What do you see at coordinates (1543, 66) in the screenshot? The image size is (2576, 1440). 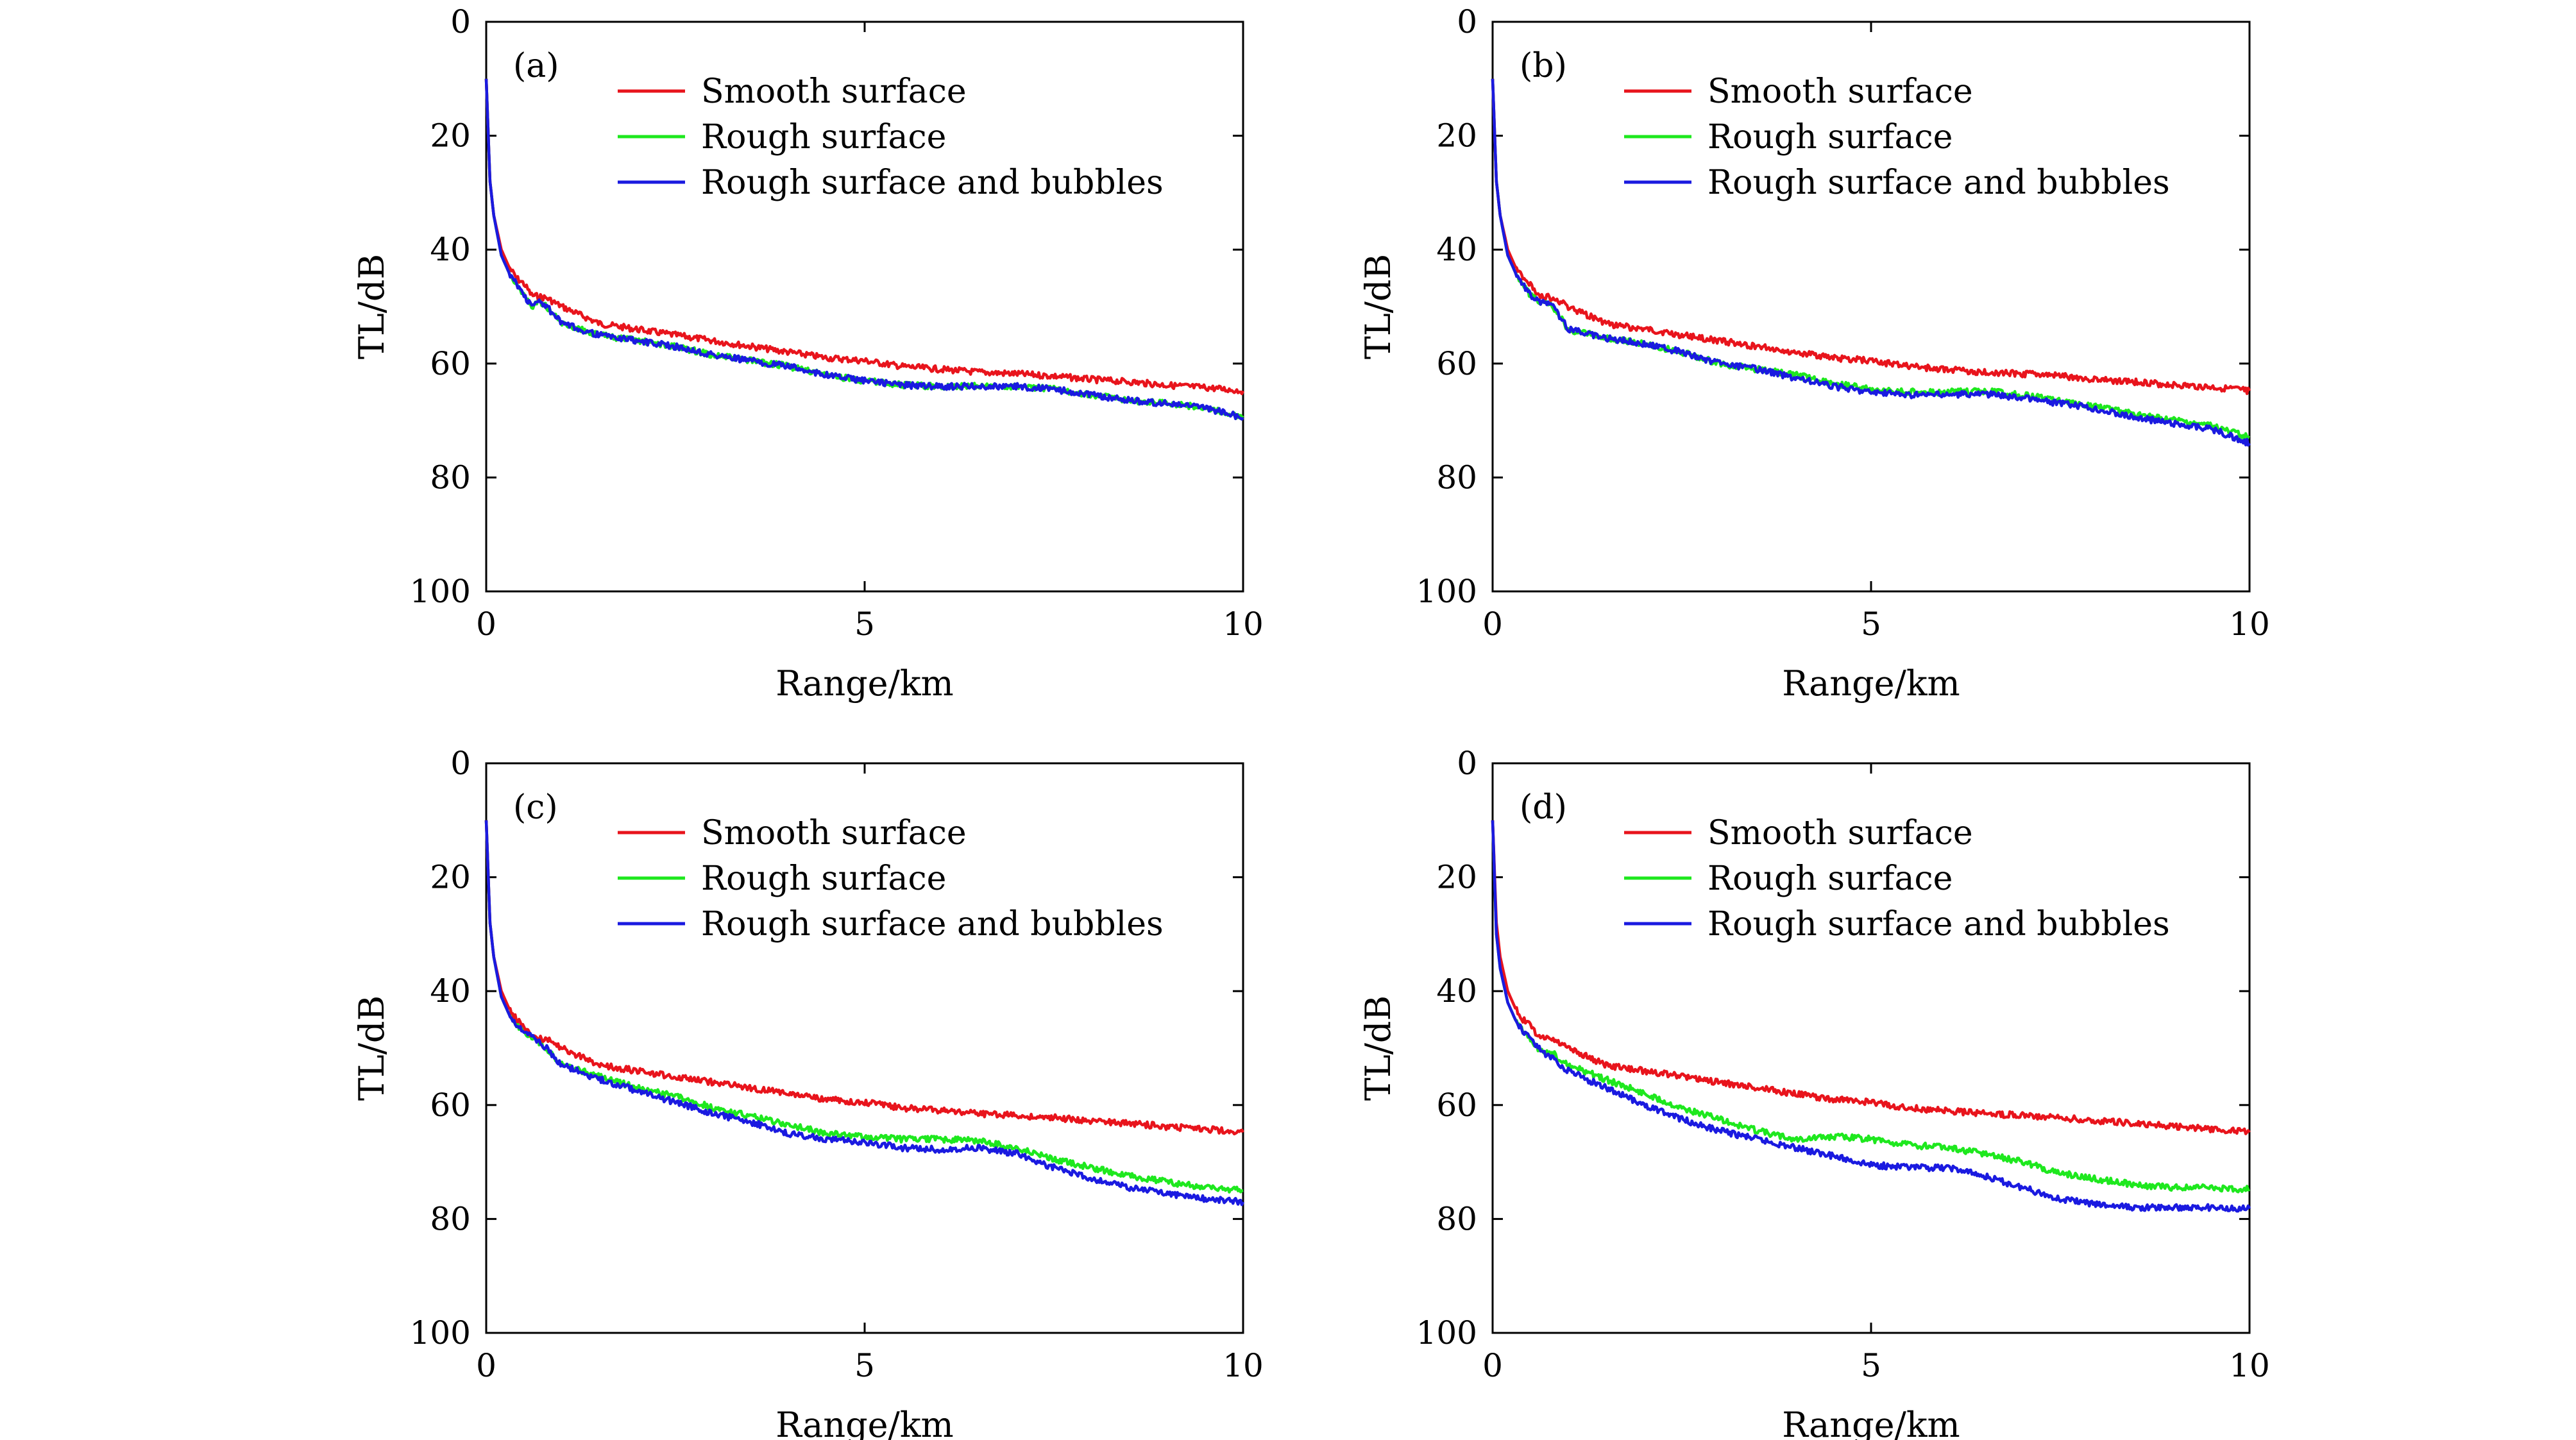 I see `panel-label: (b)` at bounding box center [1543, 66].